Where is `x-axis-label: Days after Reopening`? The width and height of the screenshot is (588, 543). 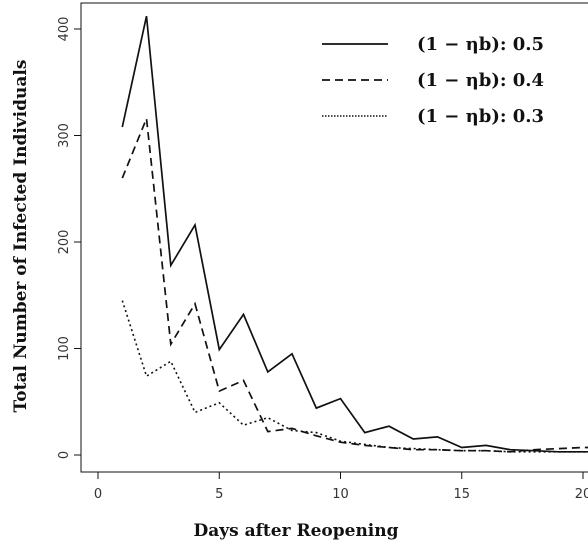
x-axis-label: Days after Reopening is located at coordinates (295, 531).